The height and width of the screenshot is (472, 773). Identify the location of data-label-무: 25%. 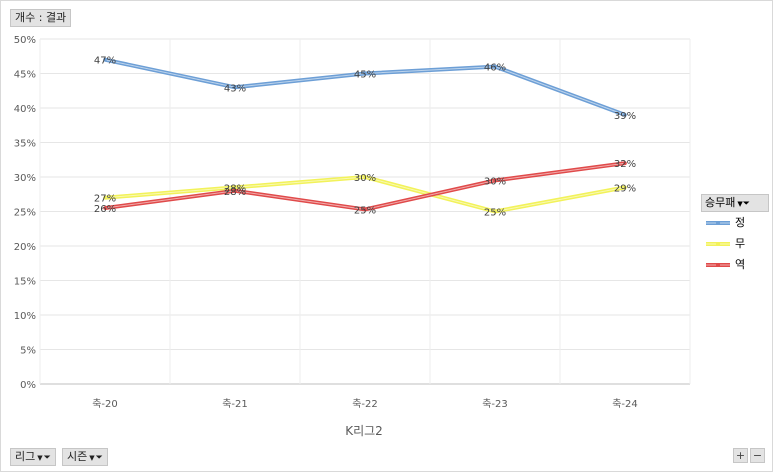
(495, 213).